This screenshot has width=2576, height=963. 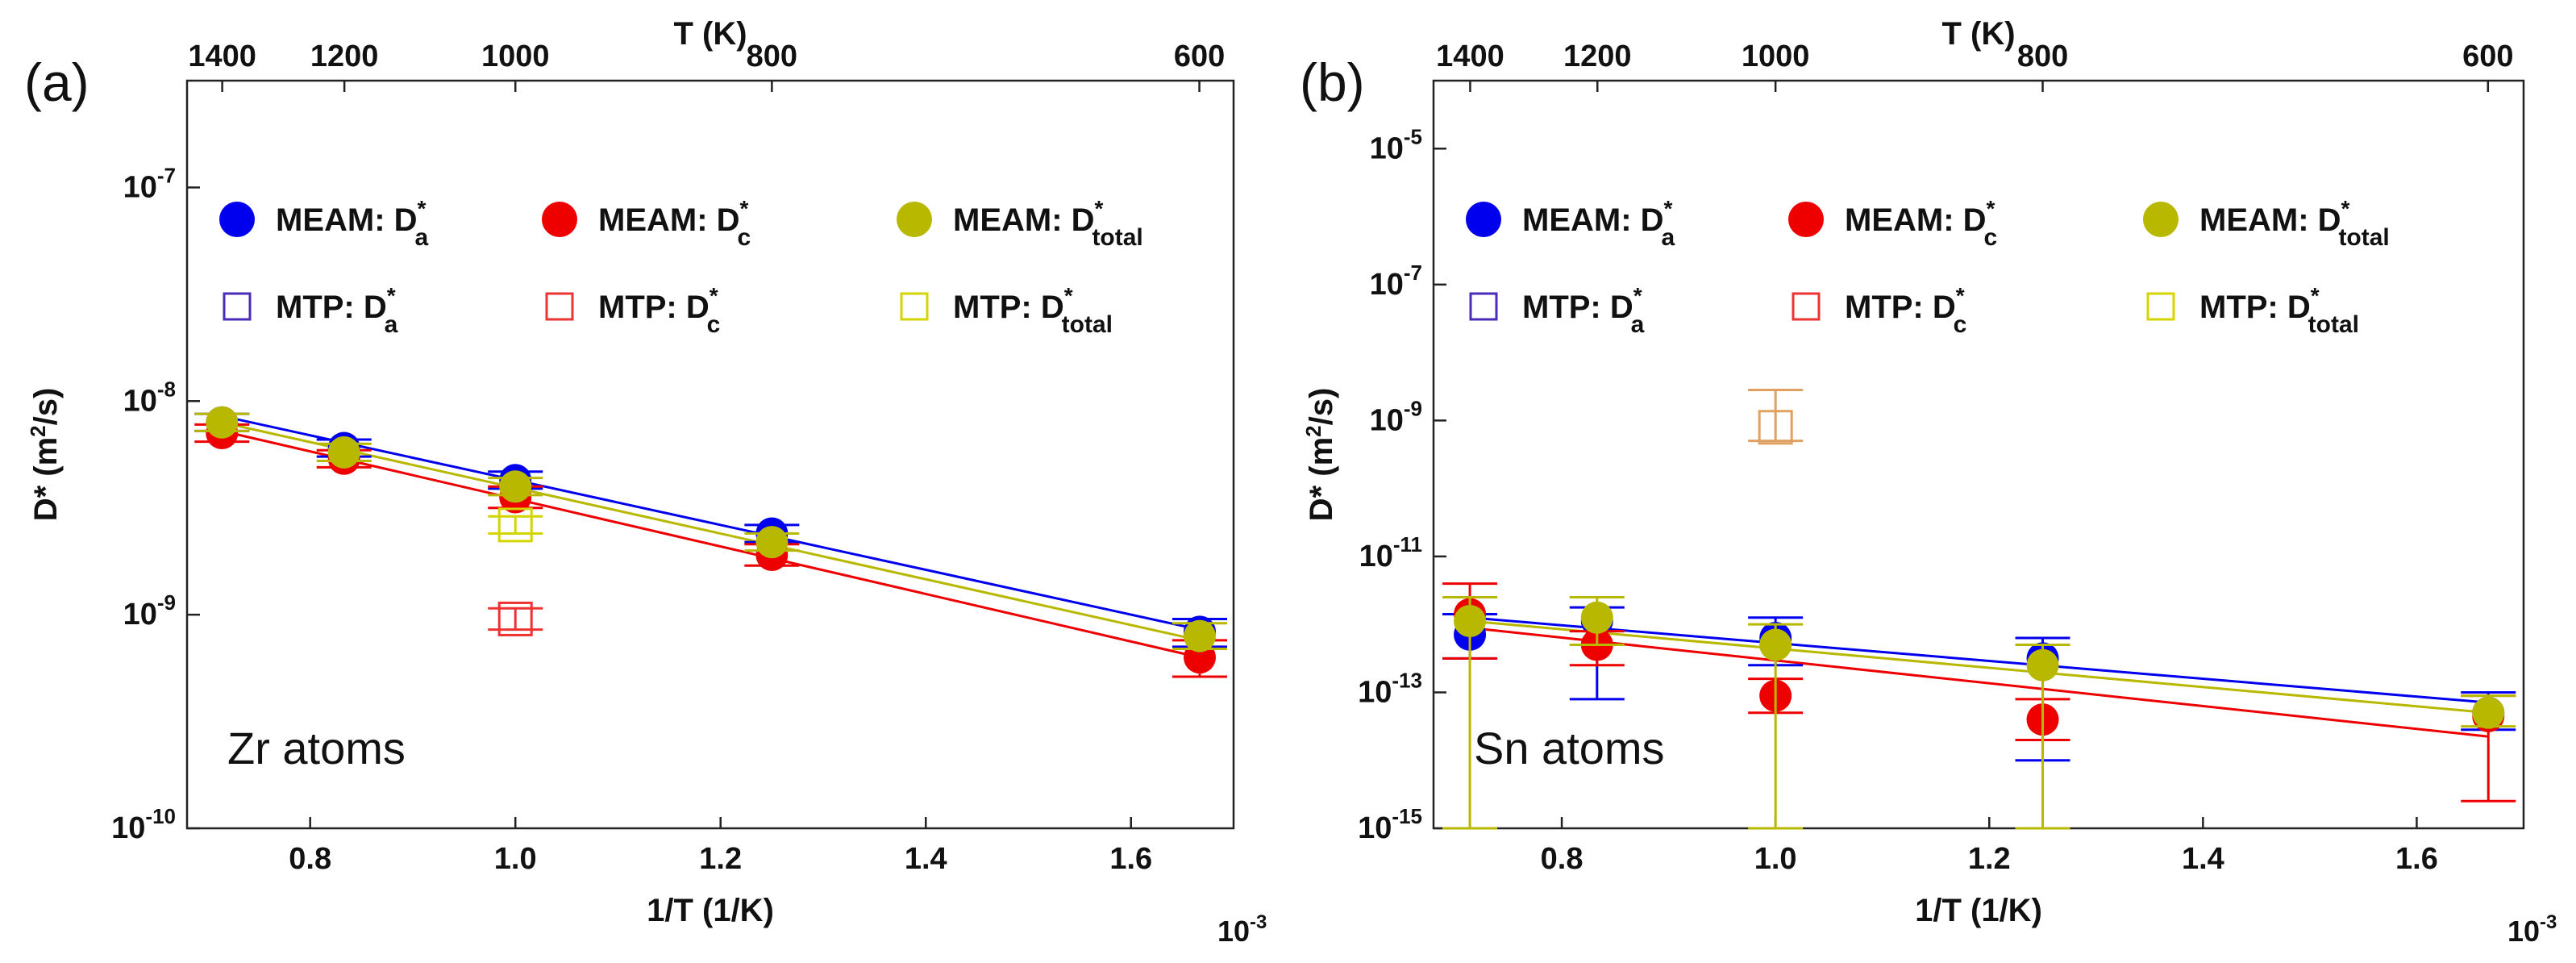 What do you see at coordinates (222, 56) in the screenshot?
I see `top-tick-label: 1400` at bounding box center [222, 56].